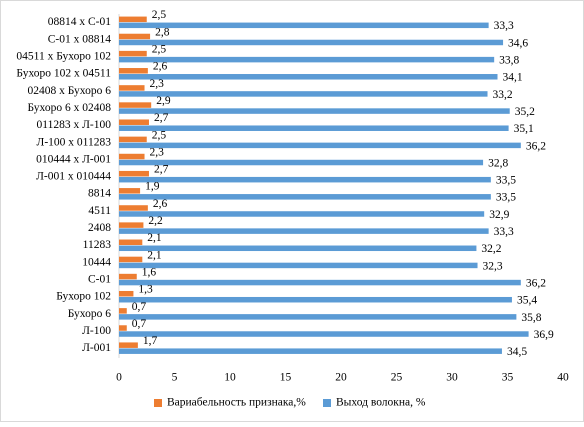 The width and height of the screenshot is (584, 427). I want to click on x-tick-label: 30, so click(452, 378).